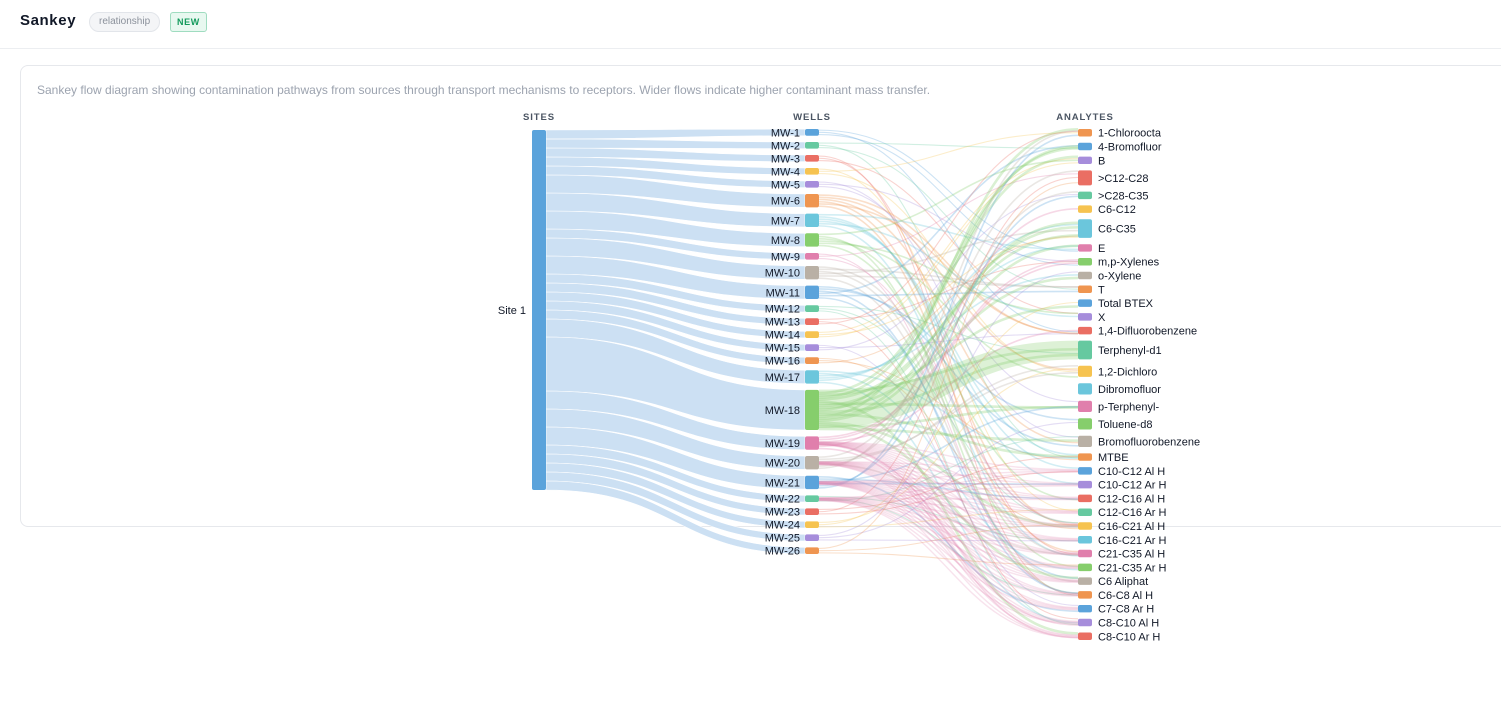 Image resolution: width=1501 pixels, height=703 pixels. What do you see at coordinates (1085, 209) in the screenshot?
I see `analyte-node-c6-c12` at bounding box center [1085, 209].